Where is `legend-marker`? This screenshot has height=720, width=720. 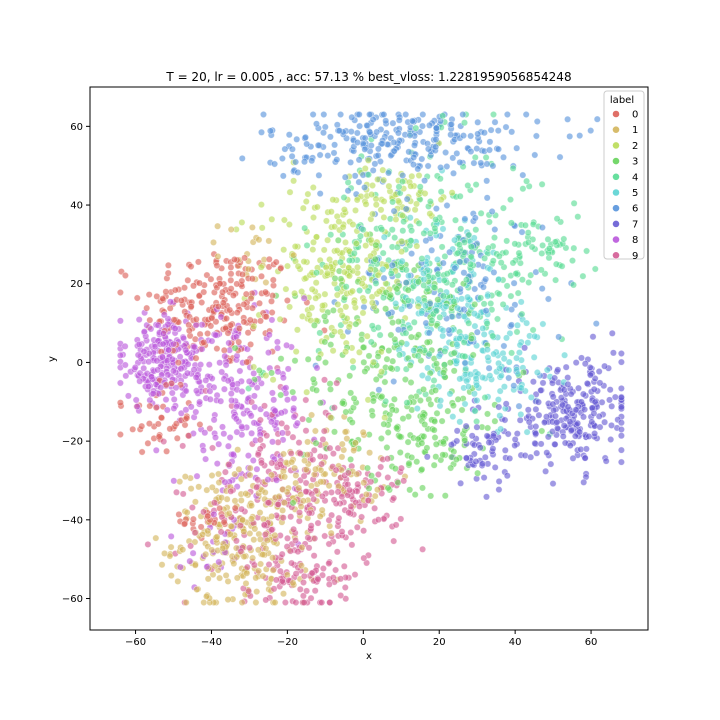
legend-marker is located at coordinates (616, 223).